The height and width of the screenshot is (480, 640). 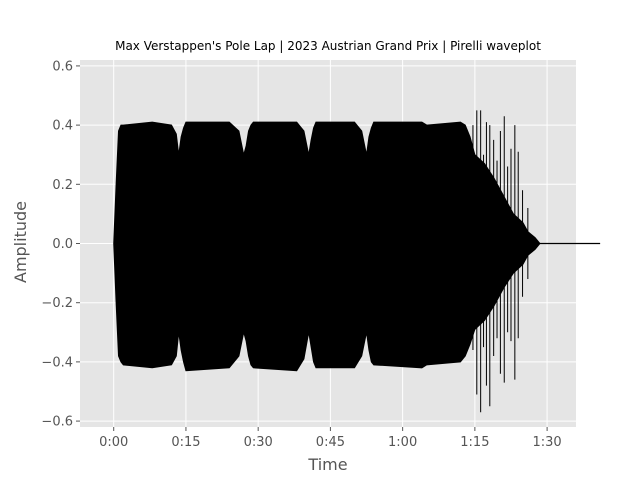 What do you see at coordinates (474, 442) in the screenshot?
I see `x-tick-label: 1:15` at bounding box center [474, 442].